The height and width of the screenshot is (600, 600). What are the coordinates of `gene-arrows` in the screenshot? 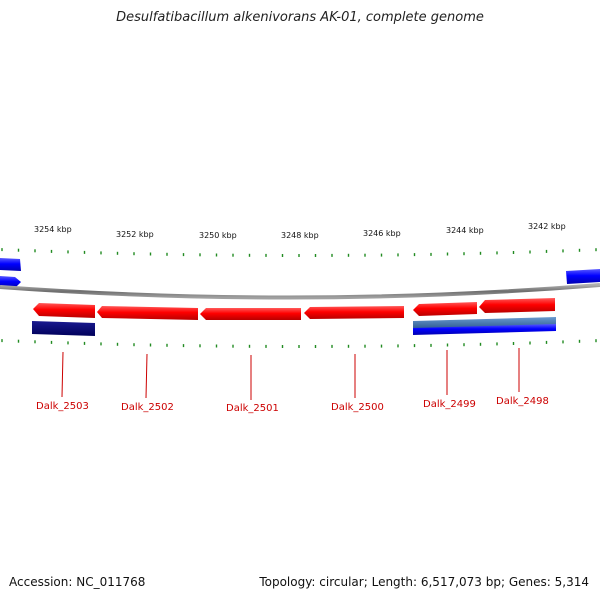 It's located at (294, 309).